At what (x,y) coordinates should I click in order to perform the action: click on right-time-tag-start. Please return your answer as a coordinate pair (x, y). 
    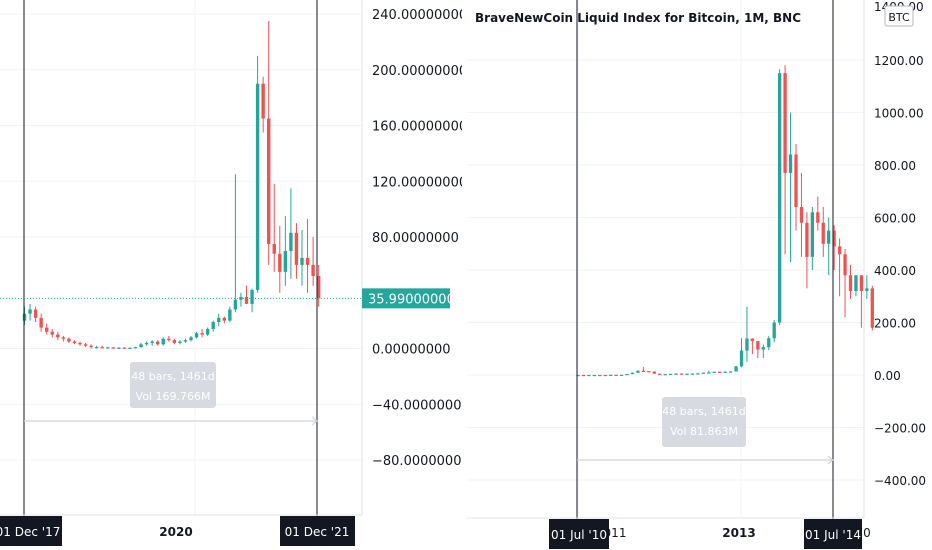
    Looking at the image, I should click on (579, 534).